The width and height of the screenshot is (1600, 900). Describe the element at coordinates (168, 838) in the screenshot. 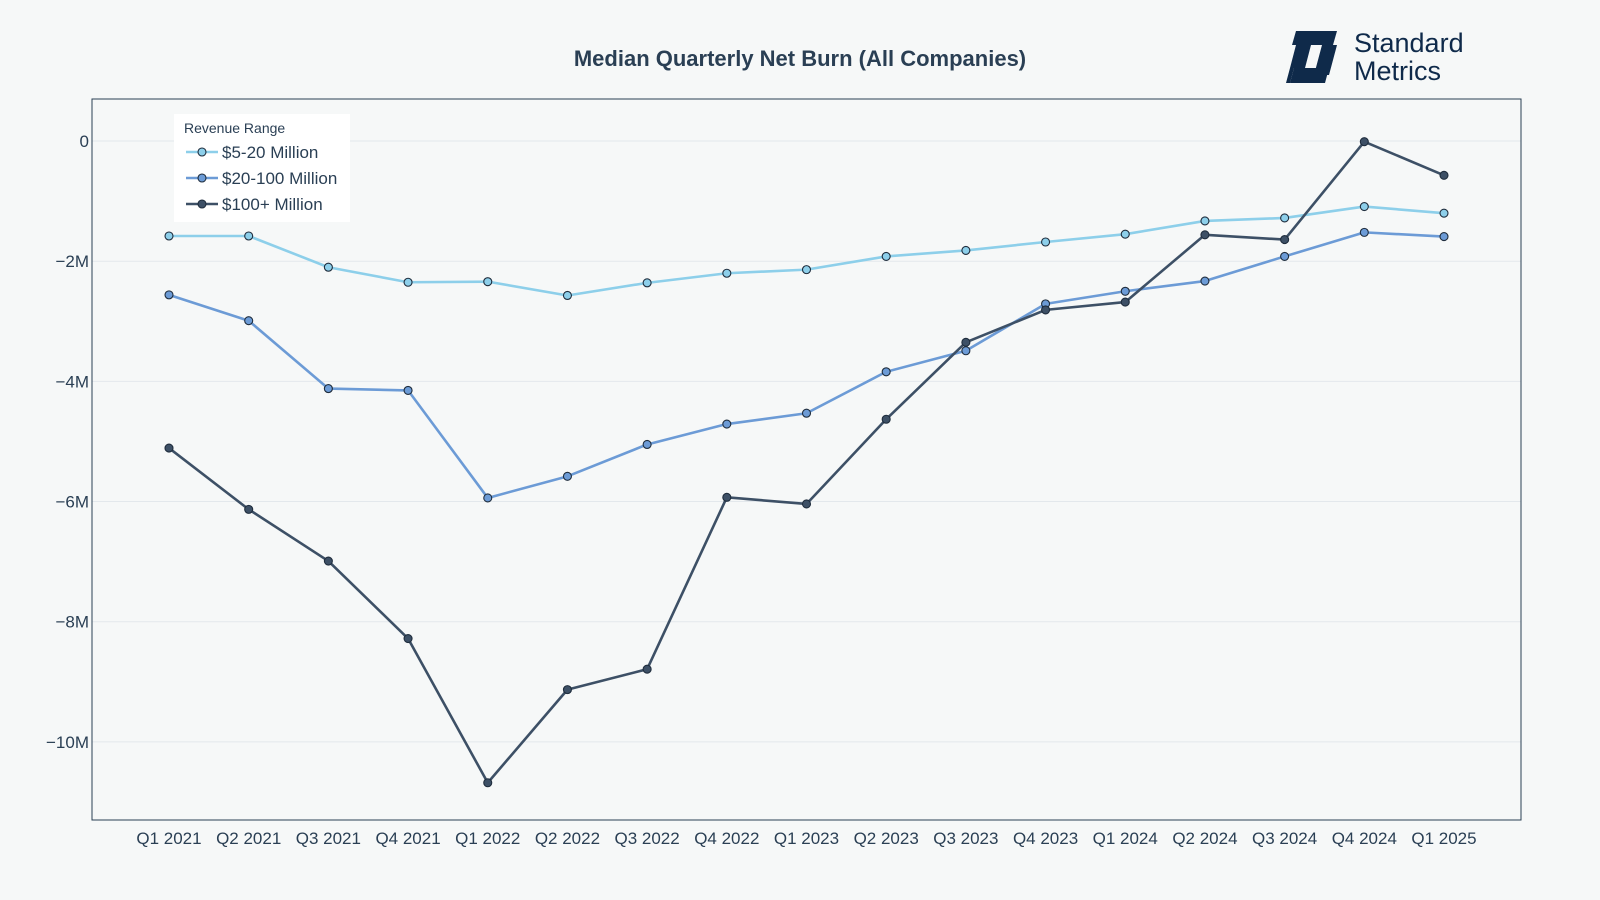

I see `x-tick-label: Q1 2021` at that location.